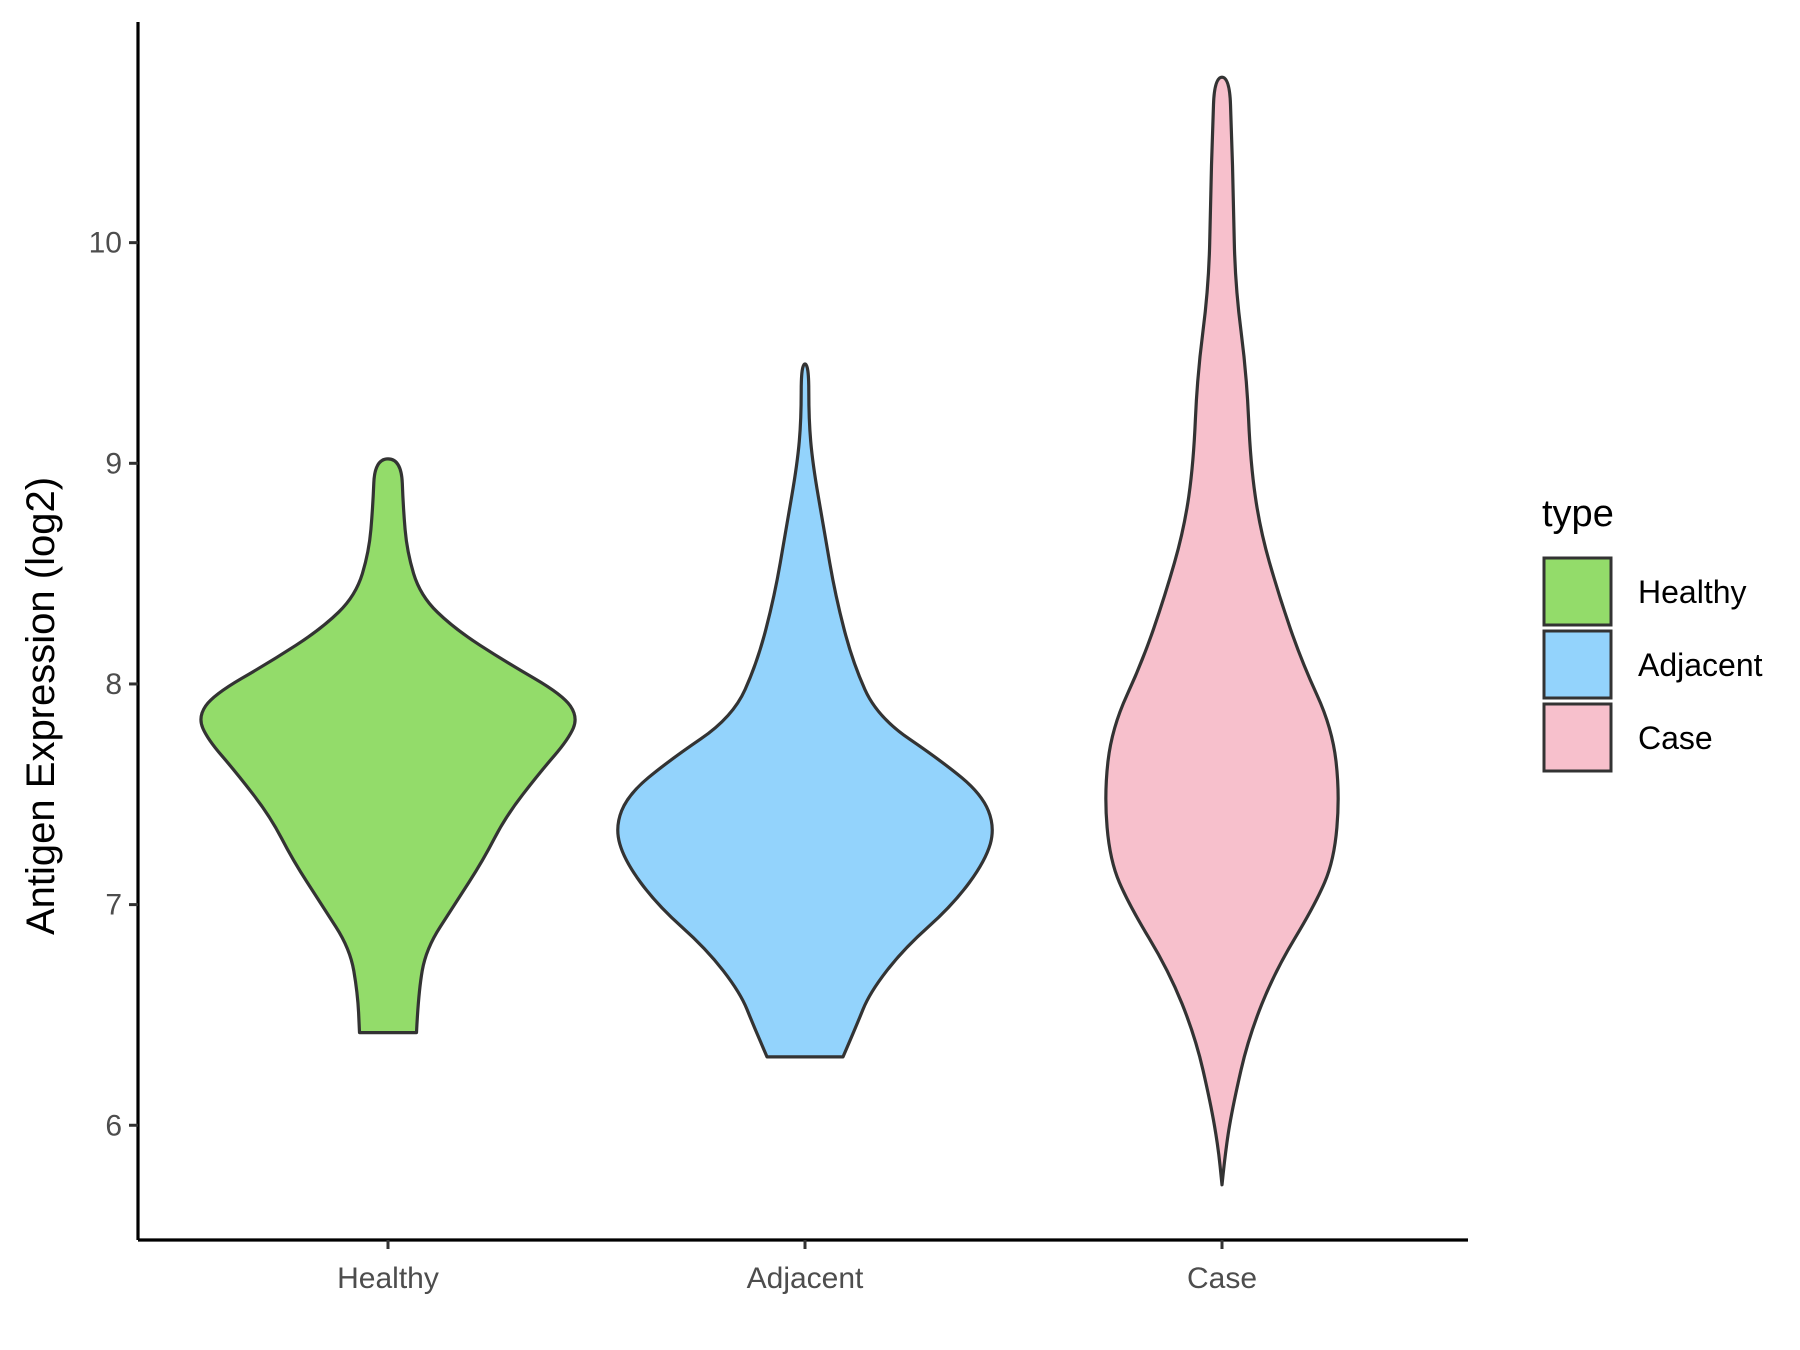  I want to click on legend: type Healthy Adjacent Case, so click(1652, 633).